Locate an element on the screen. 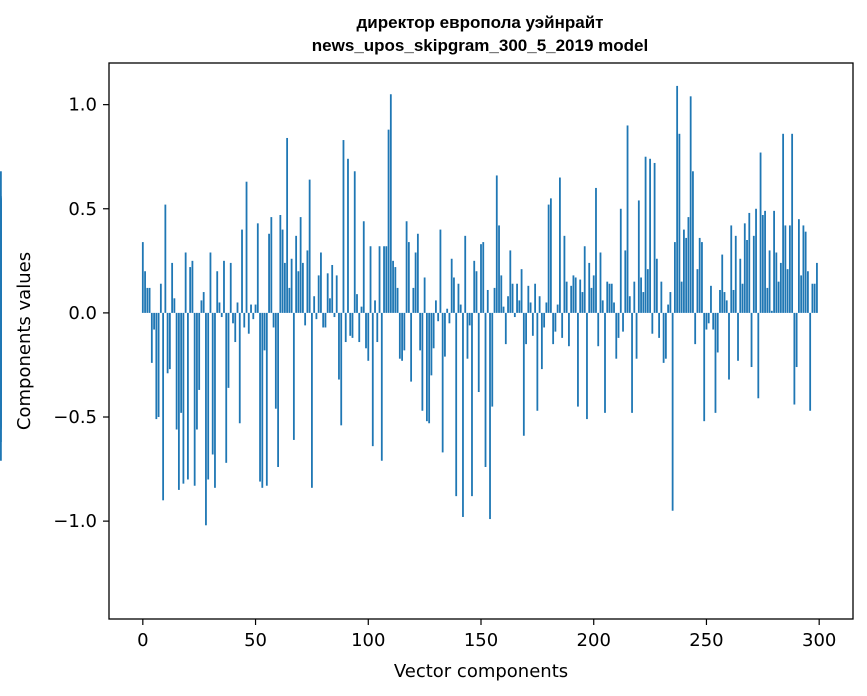 The height and width of the screenshot is (696, 867). bar-undefined is located at coordinates (1, 259).